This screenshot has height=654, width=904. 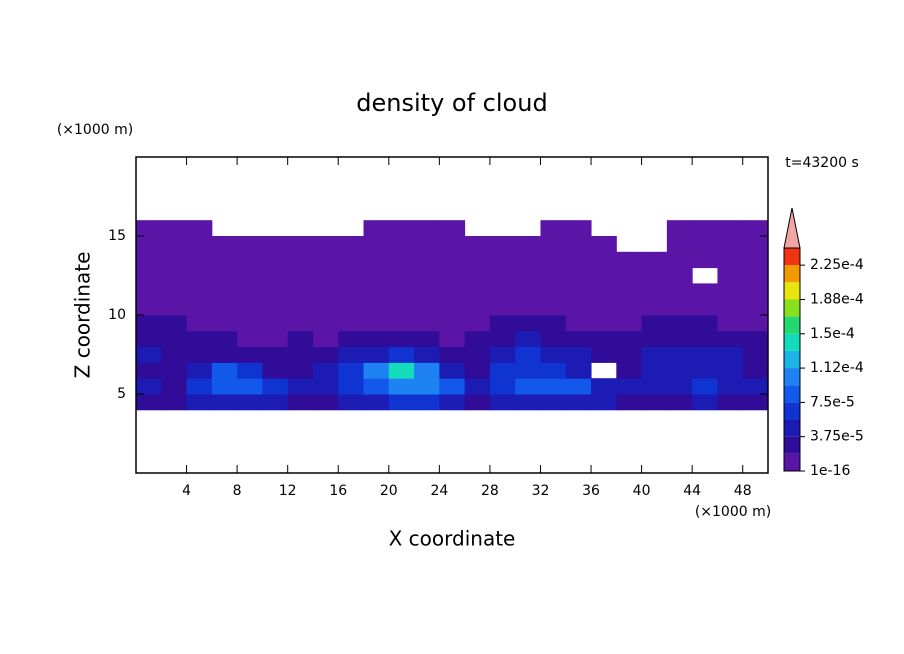 I want to click on x-tick-label: 32, so click(x=541, y=491).